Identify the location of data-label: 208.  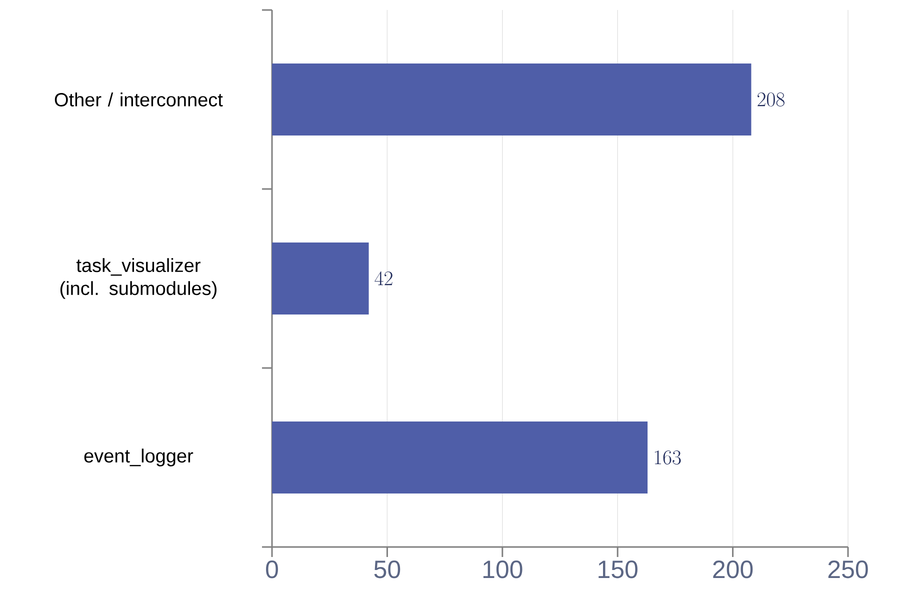
(771, 99).